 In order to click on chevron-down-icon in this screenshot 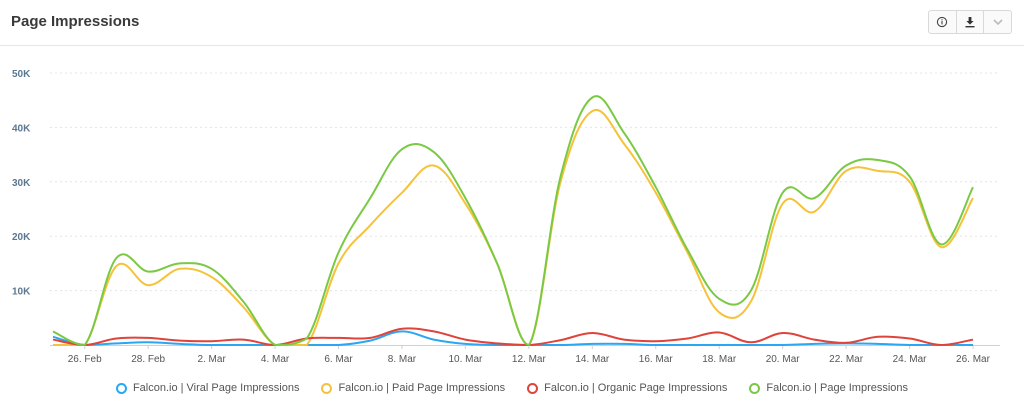, I will do `click(998, 22)`.